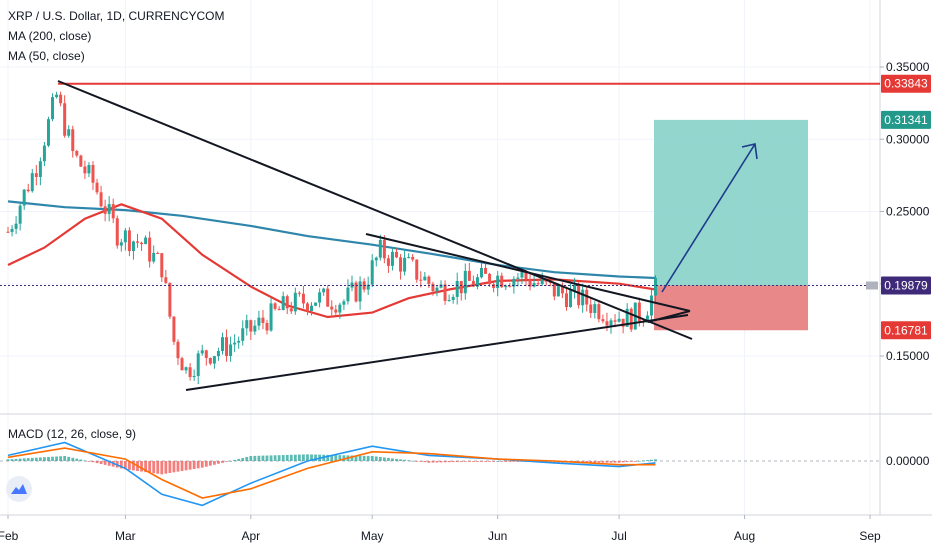 This screenshot has height=555, width=932. I want to click on ascending-trendline, so click(437, 352).